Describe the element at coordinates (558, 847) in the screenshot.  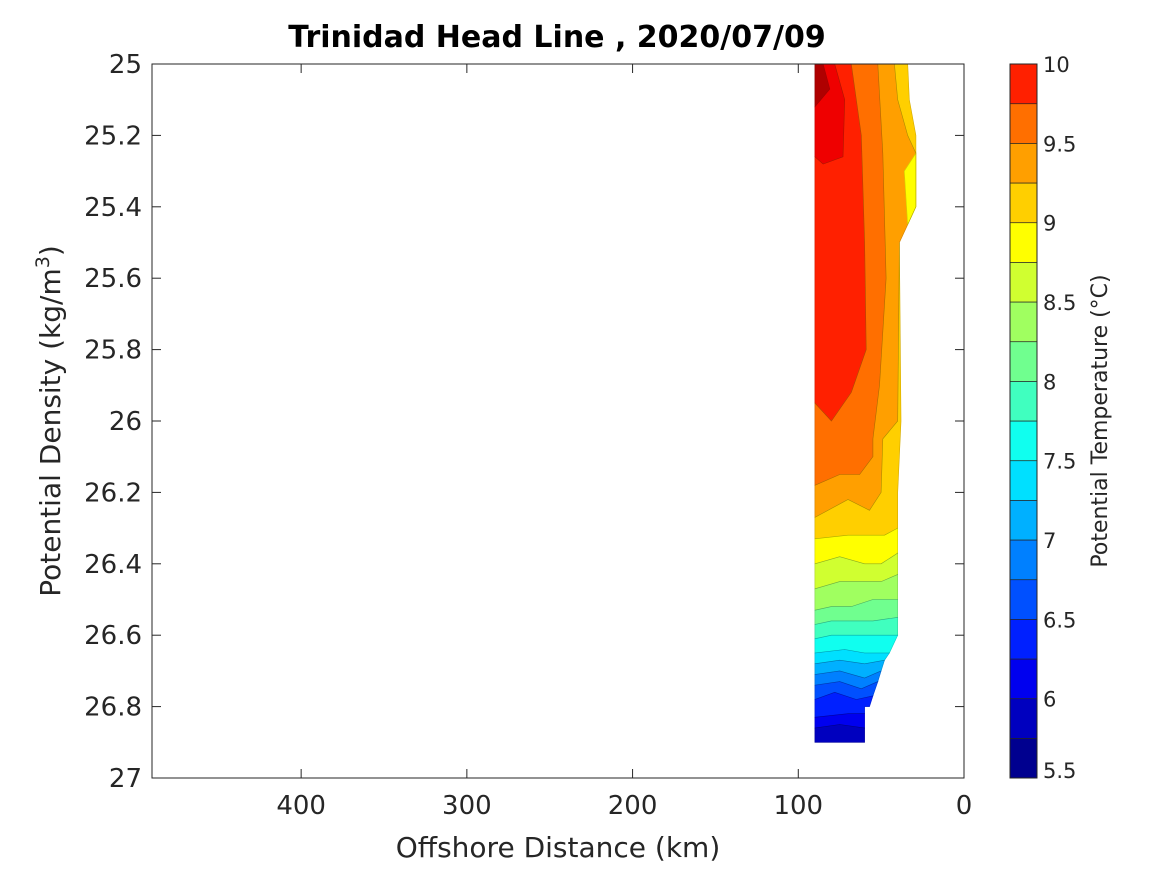
I see `x-axis-label: Offshore Distance (km)` at that location.